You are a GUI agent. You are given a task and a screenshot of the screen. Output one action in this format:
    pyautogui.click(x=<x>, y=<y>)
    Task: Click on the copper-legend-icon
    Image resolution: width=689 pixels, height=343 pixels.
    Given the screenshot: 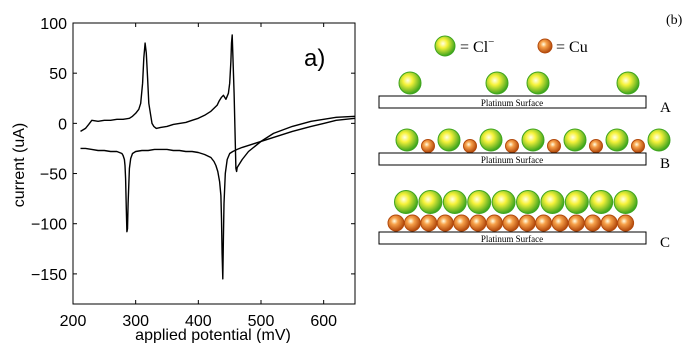 What is the action you would take?
    pyautogui.click(x=545, y=46)
    